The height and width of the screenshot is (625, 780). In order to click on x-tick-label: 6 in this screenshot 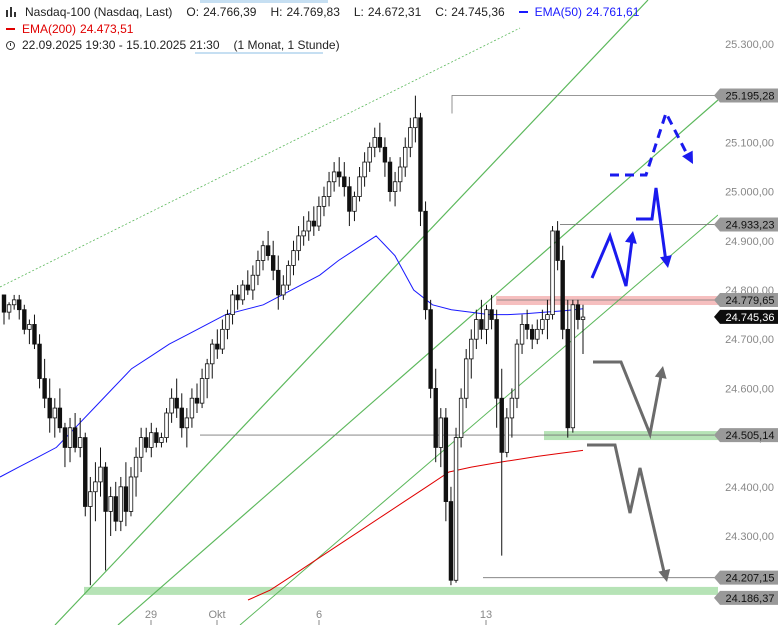, I will do `click(319, 615)`.